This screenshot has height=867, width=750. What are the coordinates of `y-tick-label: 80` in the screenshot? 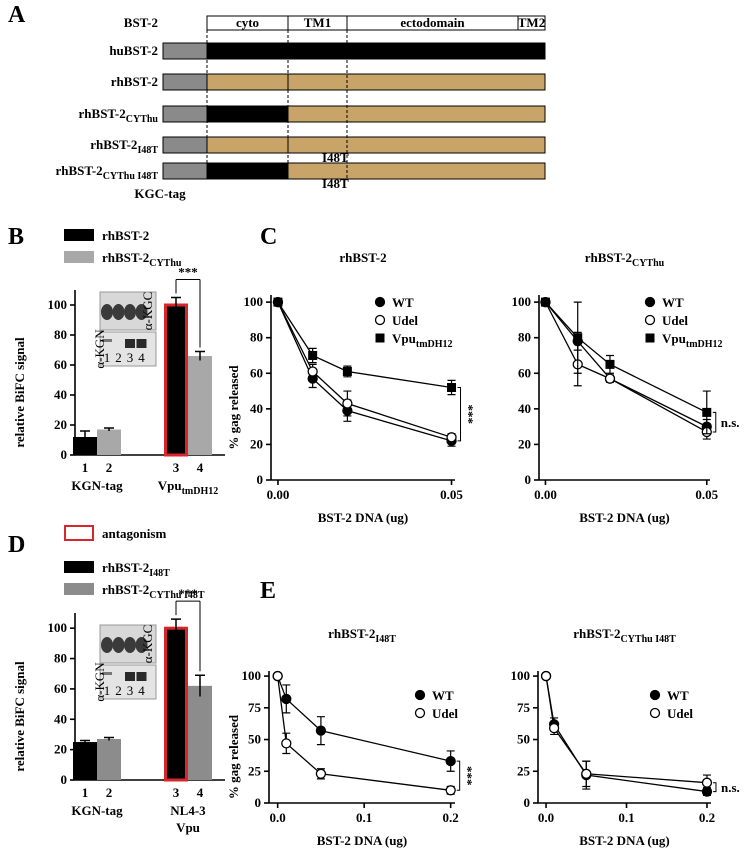 It's located at (524, 337).